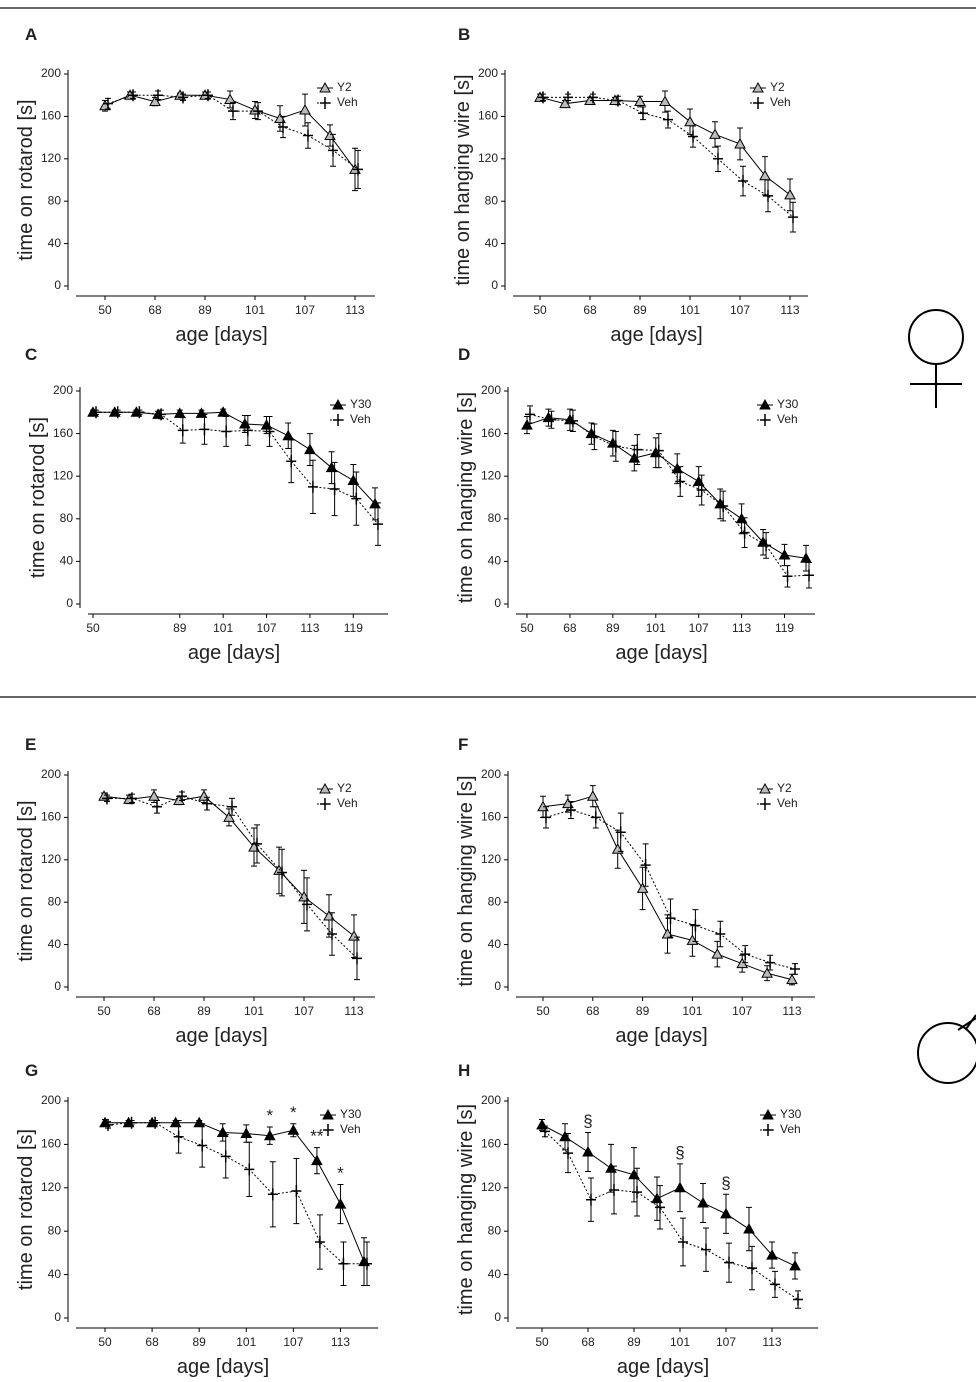  Describe the element at coordinates (255, 310) in the screenshot. I see `x-tick-label: 101` at that location.